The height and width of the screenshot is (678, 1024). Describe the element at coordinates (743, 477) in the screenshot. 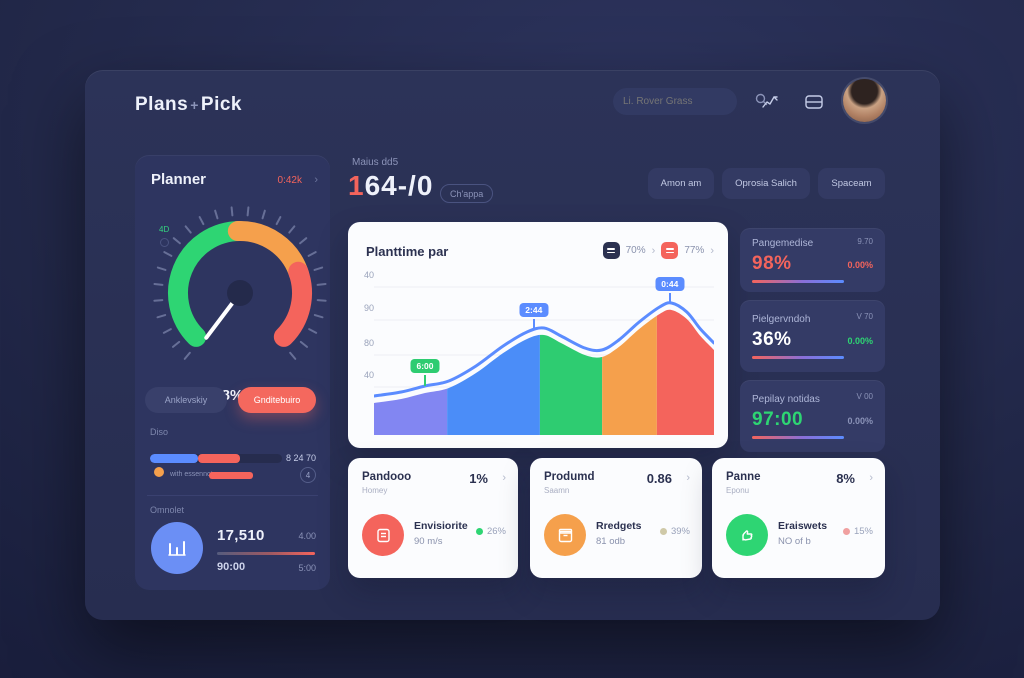

I see `card-title: Panne` at that location.